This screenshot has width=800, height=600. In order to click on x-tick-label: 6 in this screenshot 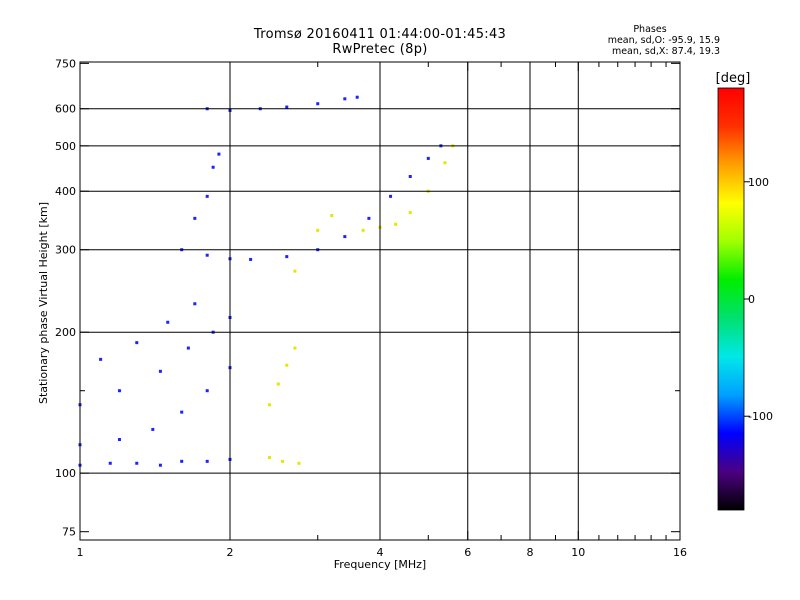, I will do `click(467, 552)`.